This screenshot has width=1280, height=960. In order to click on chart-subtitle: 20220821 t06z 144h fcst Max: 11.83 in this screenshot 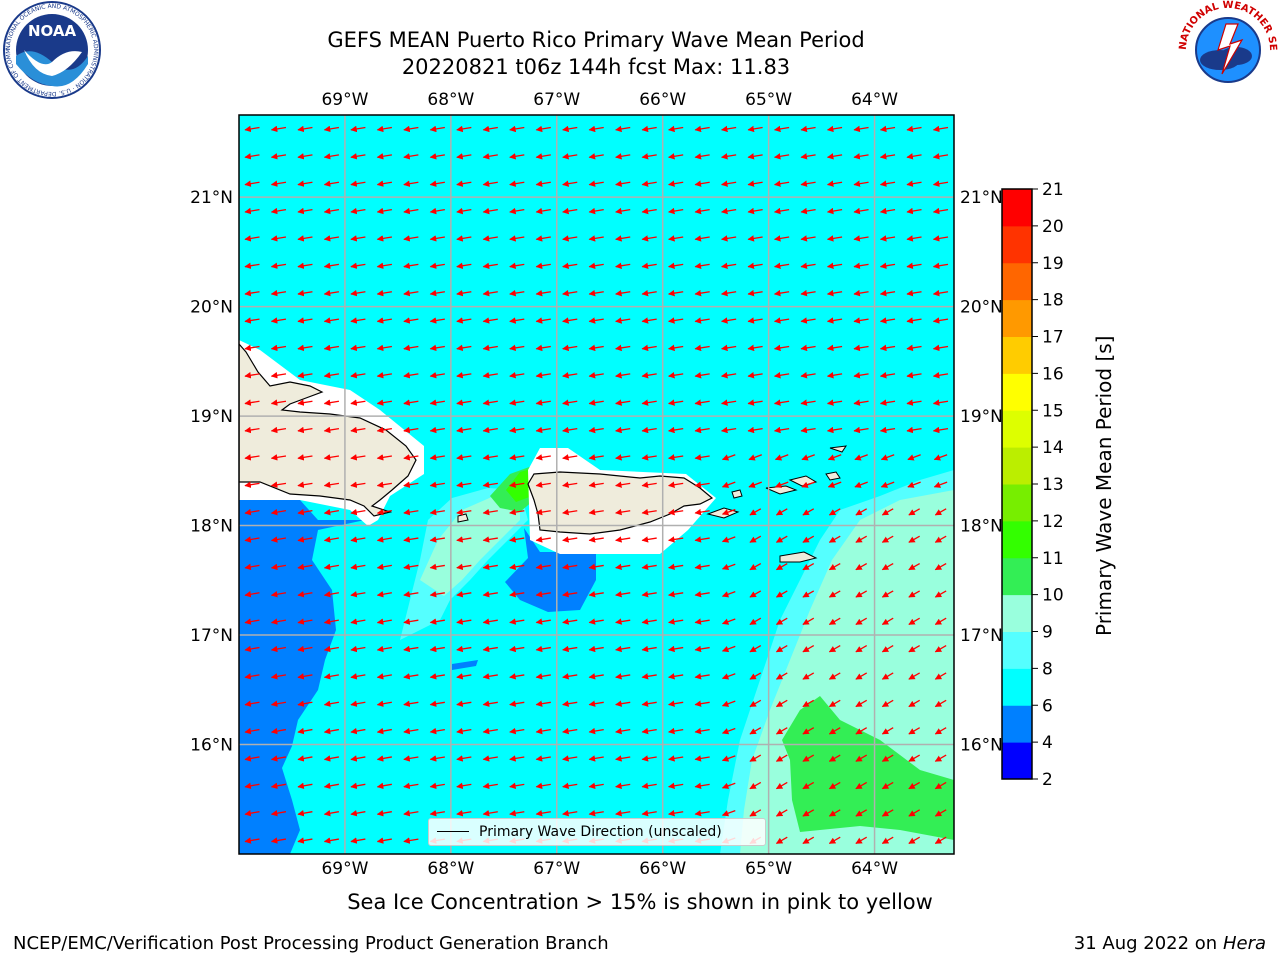, I will do `click(596, 67)`.